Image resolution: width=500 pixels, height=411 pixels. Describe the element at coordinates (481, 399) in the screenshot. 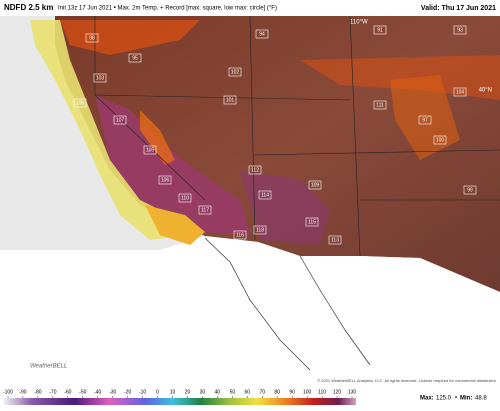

I see `min-value: 48.8` at that location.